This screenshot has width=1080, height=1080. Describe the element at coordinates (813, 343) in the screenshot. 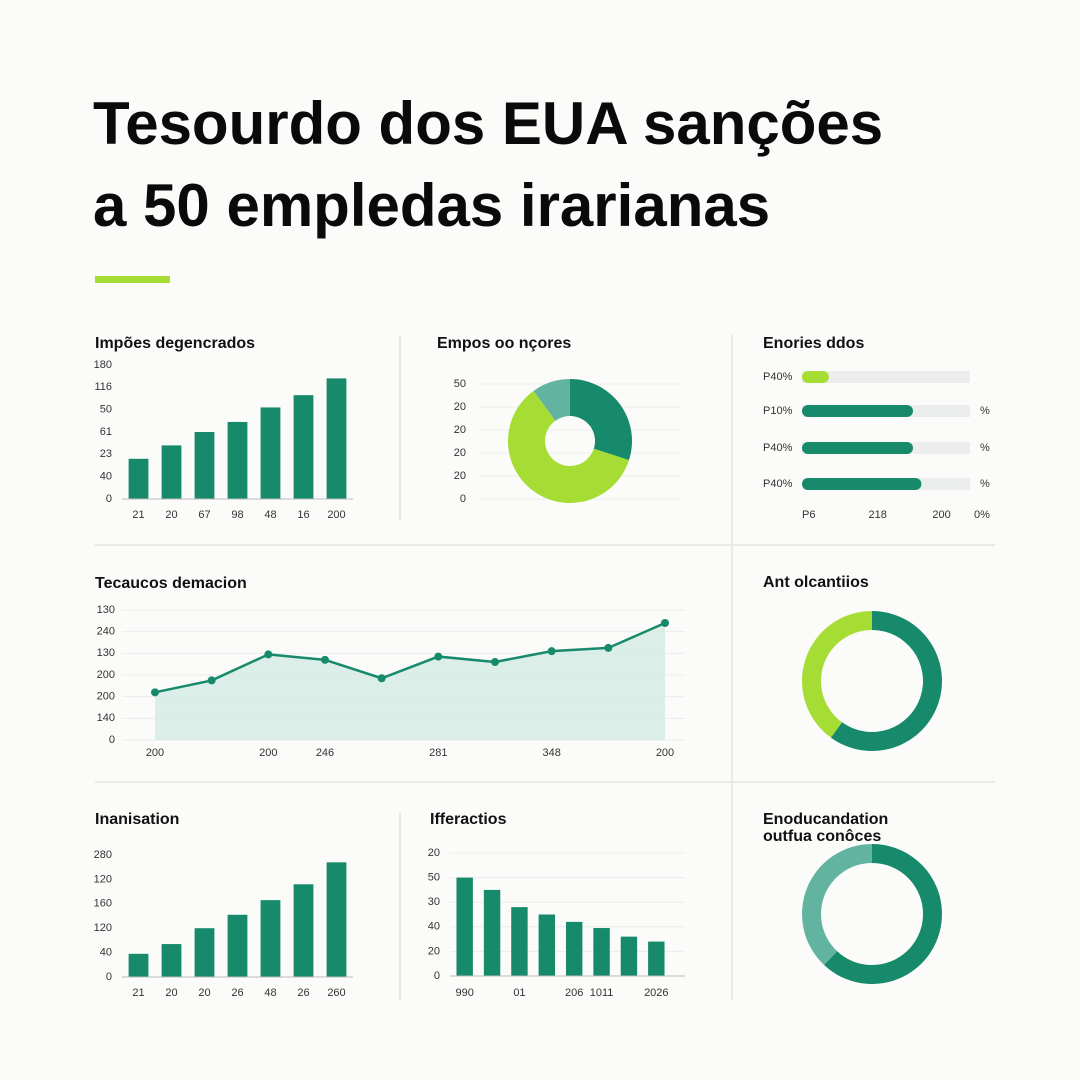

I see `chart-title: Enories ddos` at that location.